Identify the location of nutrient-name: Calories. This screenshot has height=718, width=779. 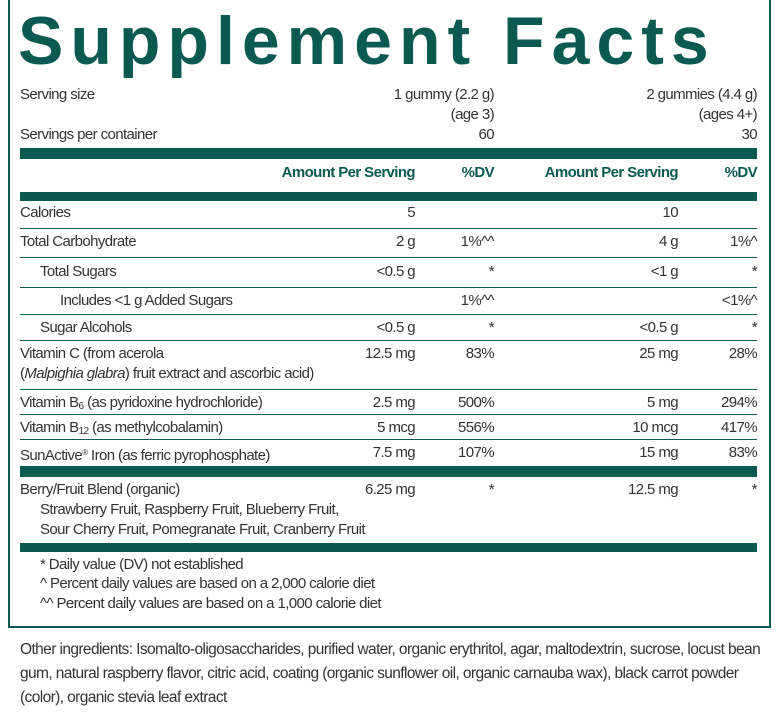
(45, 212).